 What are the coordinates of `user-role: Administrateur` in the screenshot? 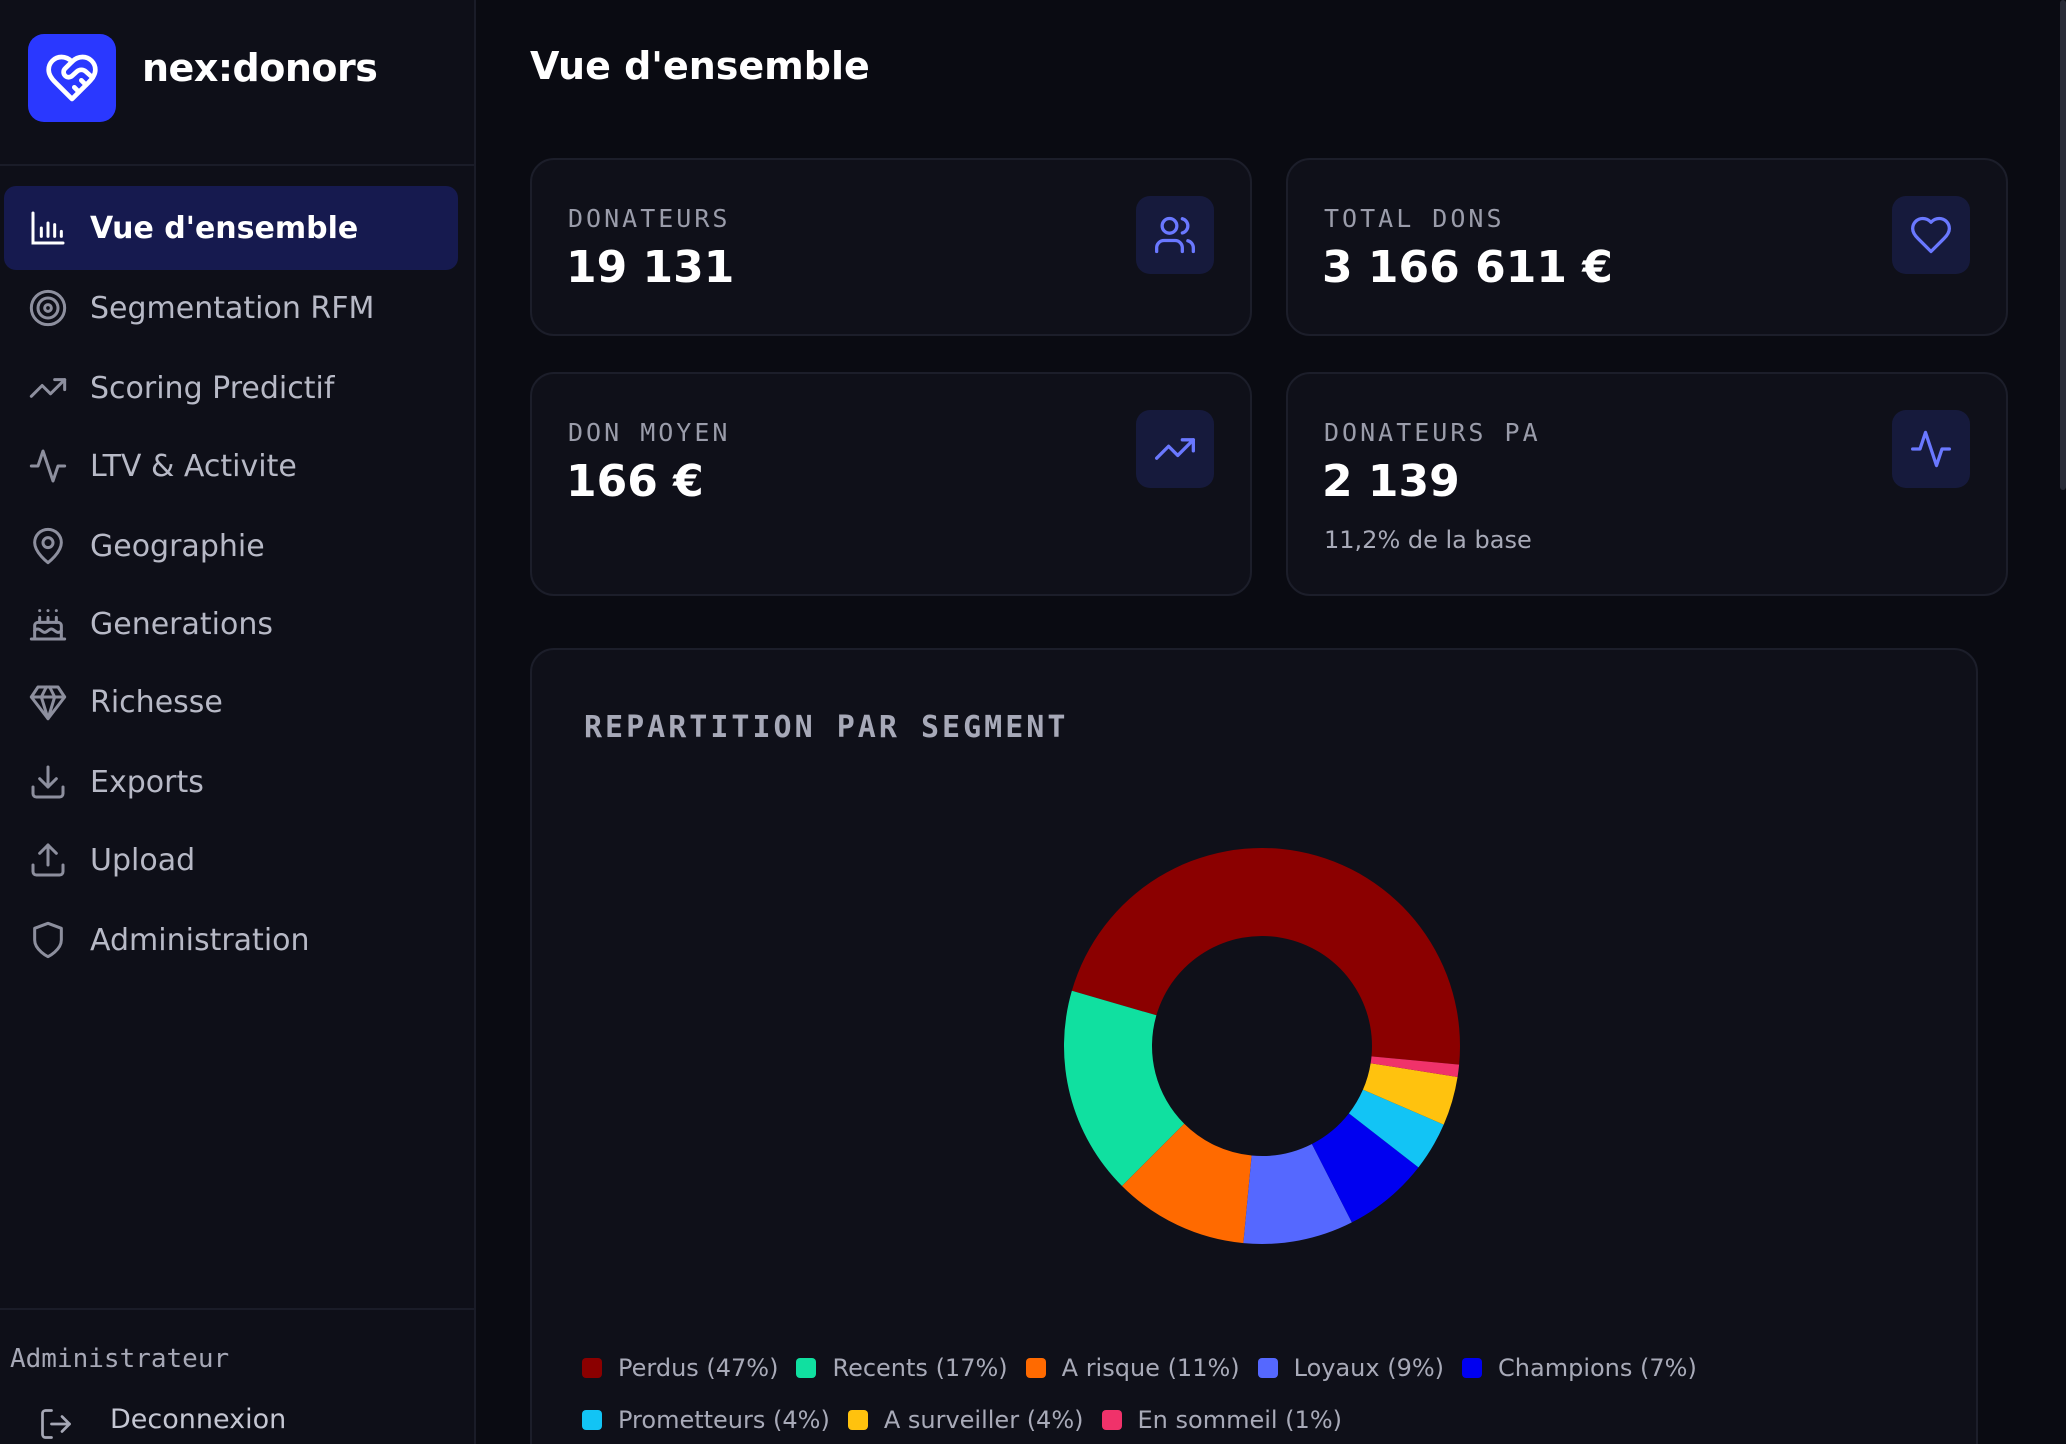 It's located at (120, 1359).